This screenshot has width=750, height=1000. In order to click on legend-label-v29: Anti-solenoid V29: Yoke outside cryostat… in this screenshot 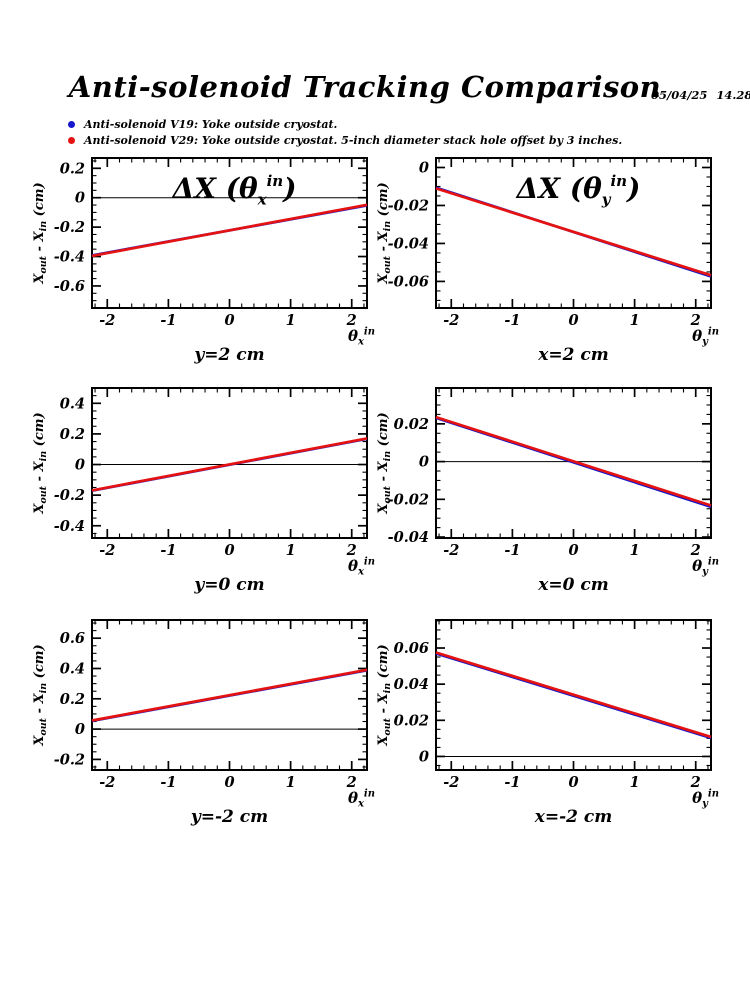, I will do `click(353, 140)`.